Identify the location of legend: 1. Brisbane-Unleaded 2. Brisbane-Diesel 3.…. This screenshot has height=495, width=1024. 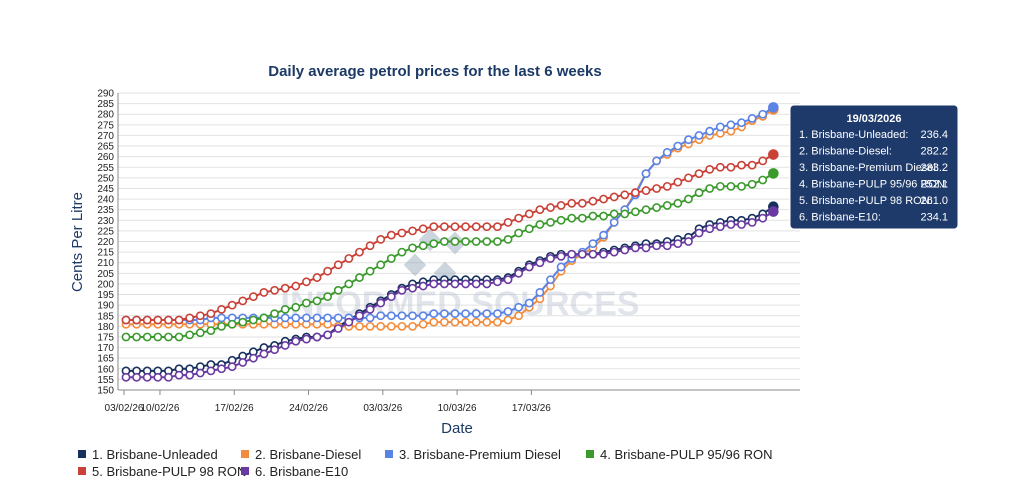
(425, 463).